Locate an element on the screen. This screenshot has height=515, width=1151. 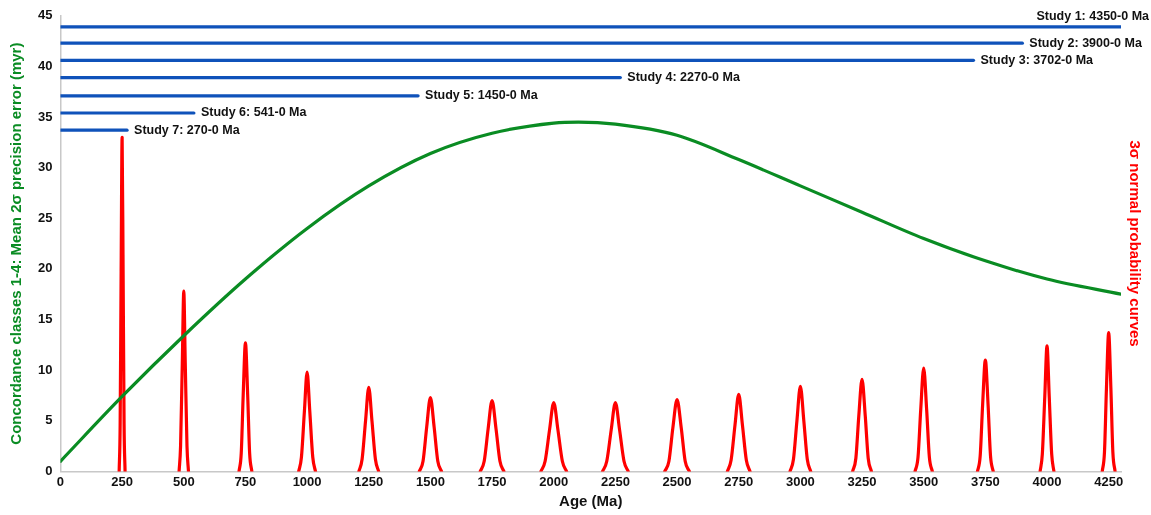
x-tick-label: 1750 is located at coordinates (492, 481).